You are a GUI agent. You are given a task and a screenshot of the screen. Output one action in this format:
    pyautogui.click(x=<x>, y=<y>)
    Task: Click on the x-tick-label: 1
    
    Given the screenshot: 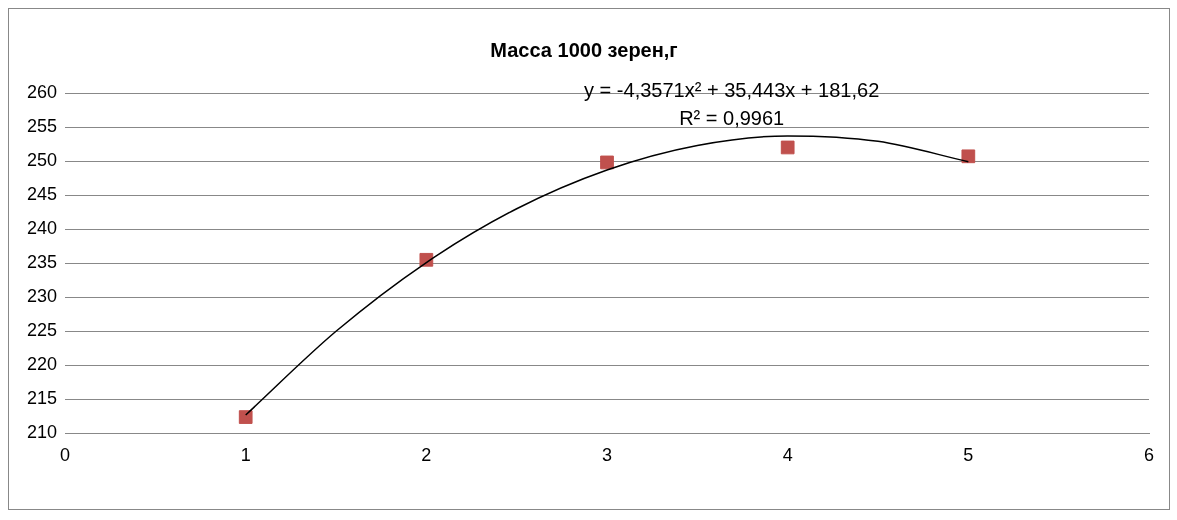 What is the action you would take?
    pyautogui.click(x=245, y=455)
    